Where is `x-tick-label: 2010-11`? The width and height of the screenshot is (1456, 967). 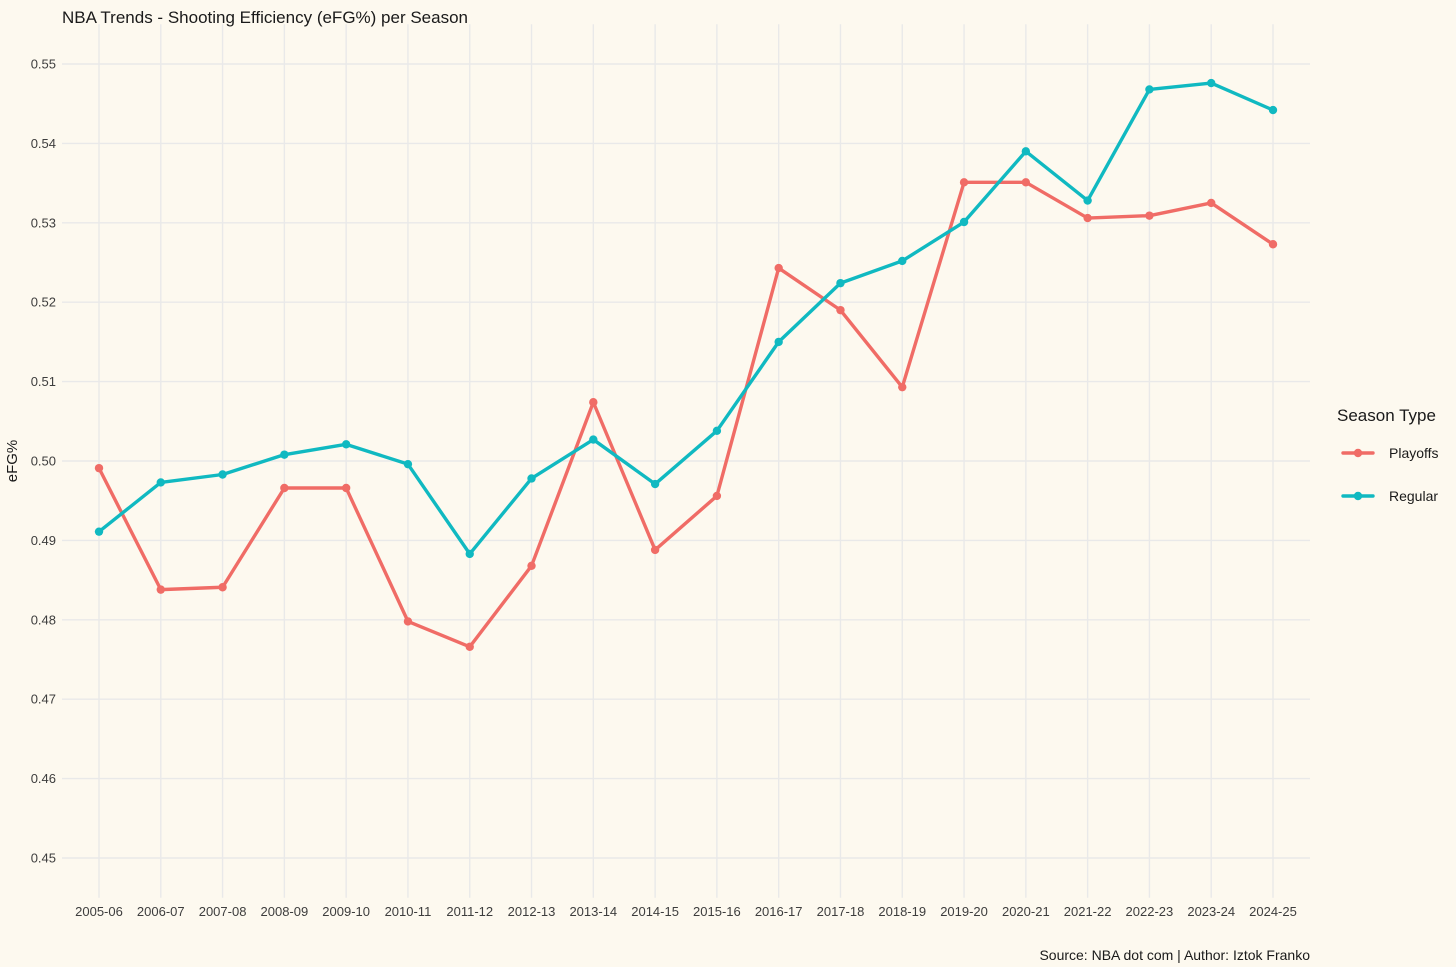 x-tick-label: 2010-11 is located at coordinates (408, 911).